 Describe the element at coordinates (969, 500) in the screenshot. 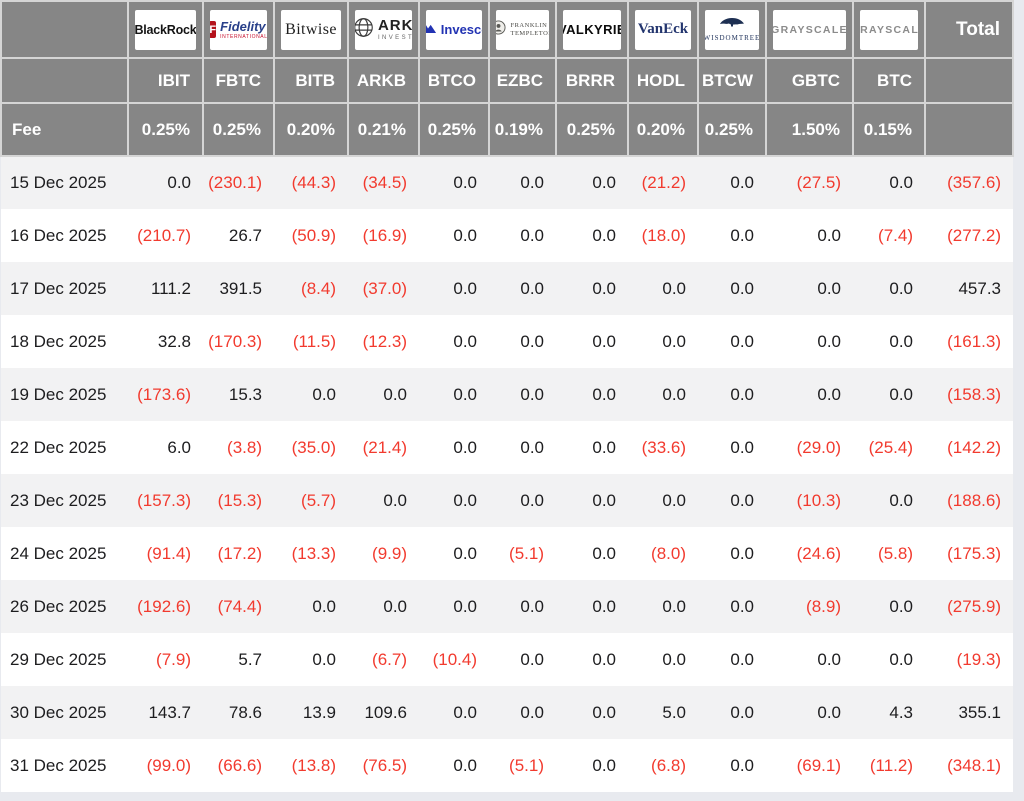

I see `total-value-cell: (188.6)` at that location.